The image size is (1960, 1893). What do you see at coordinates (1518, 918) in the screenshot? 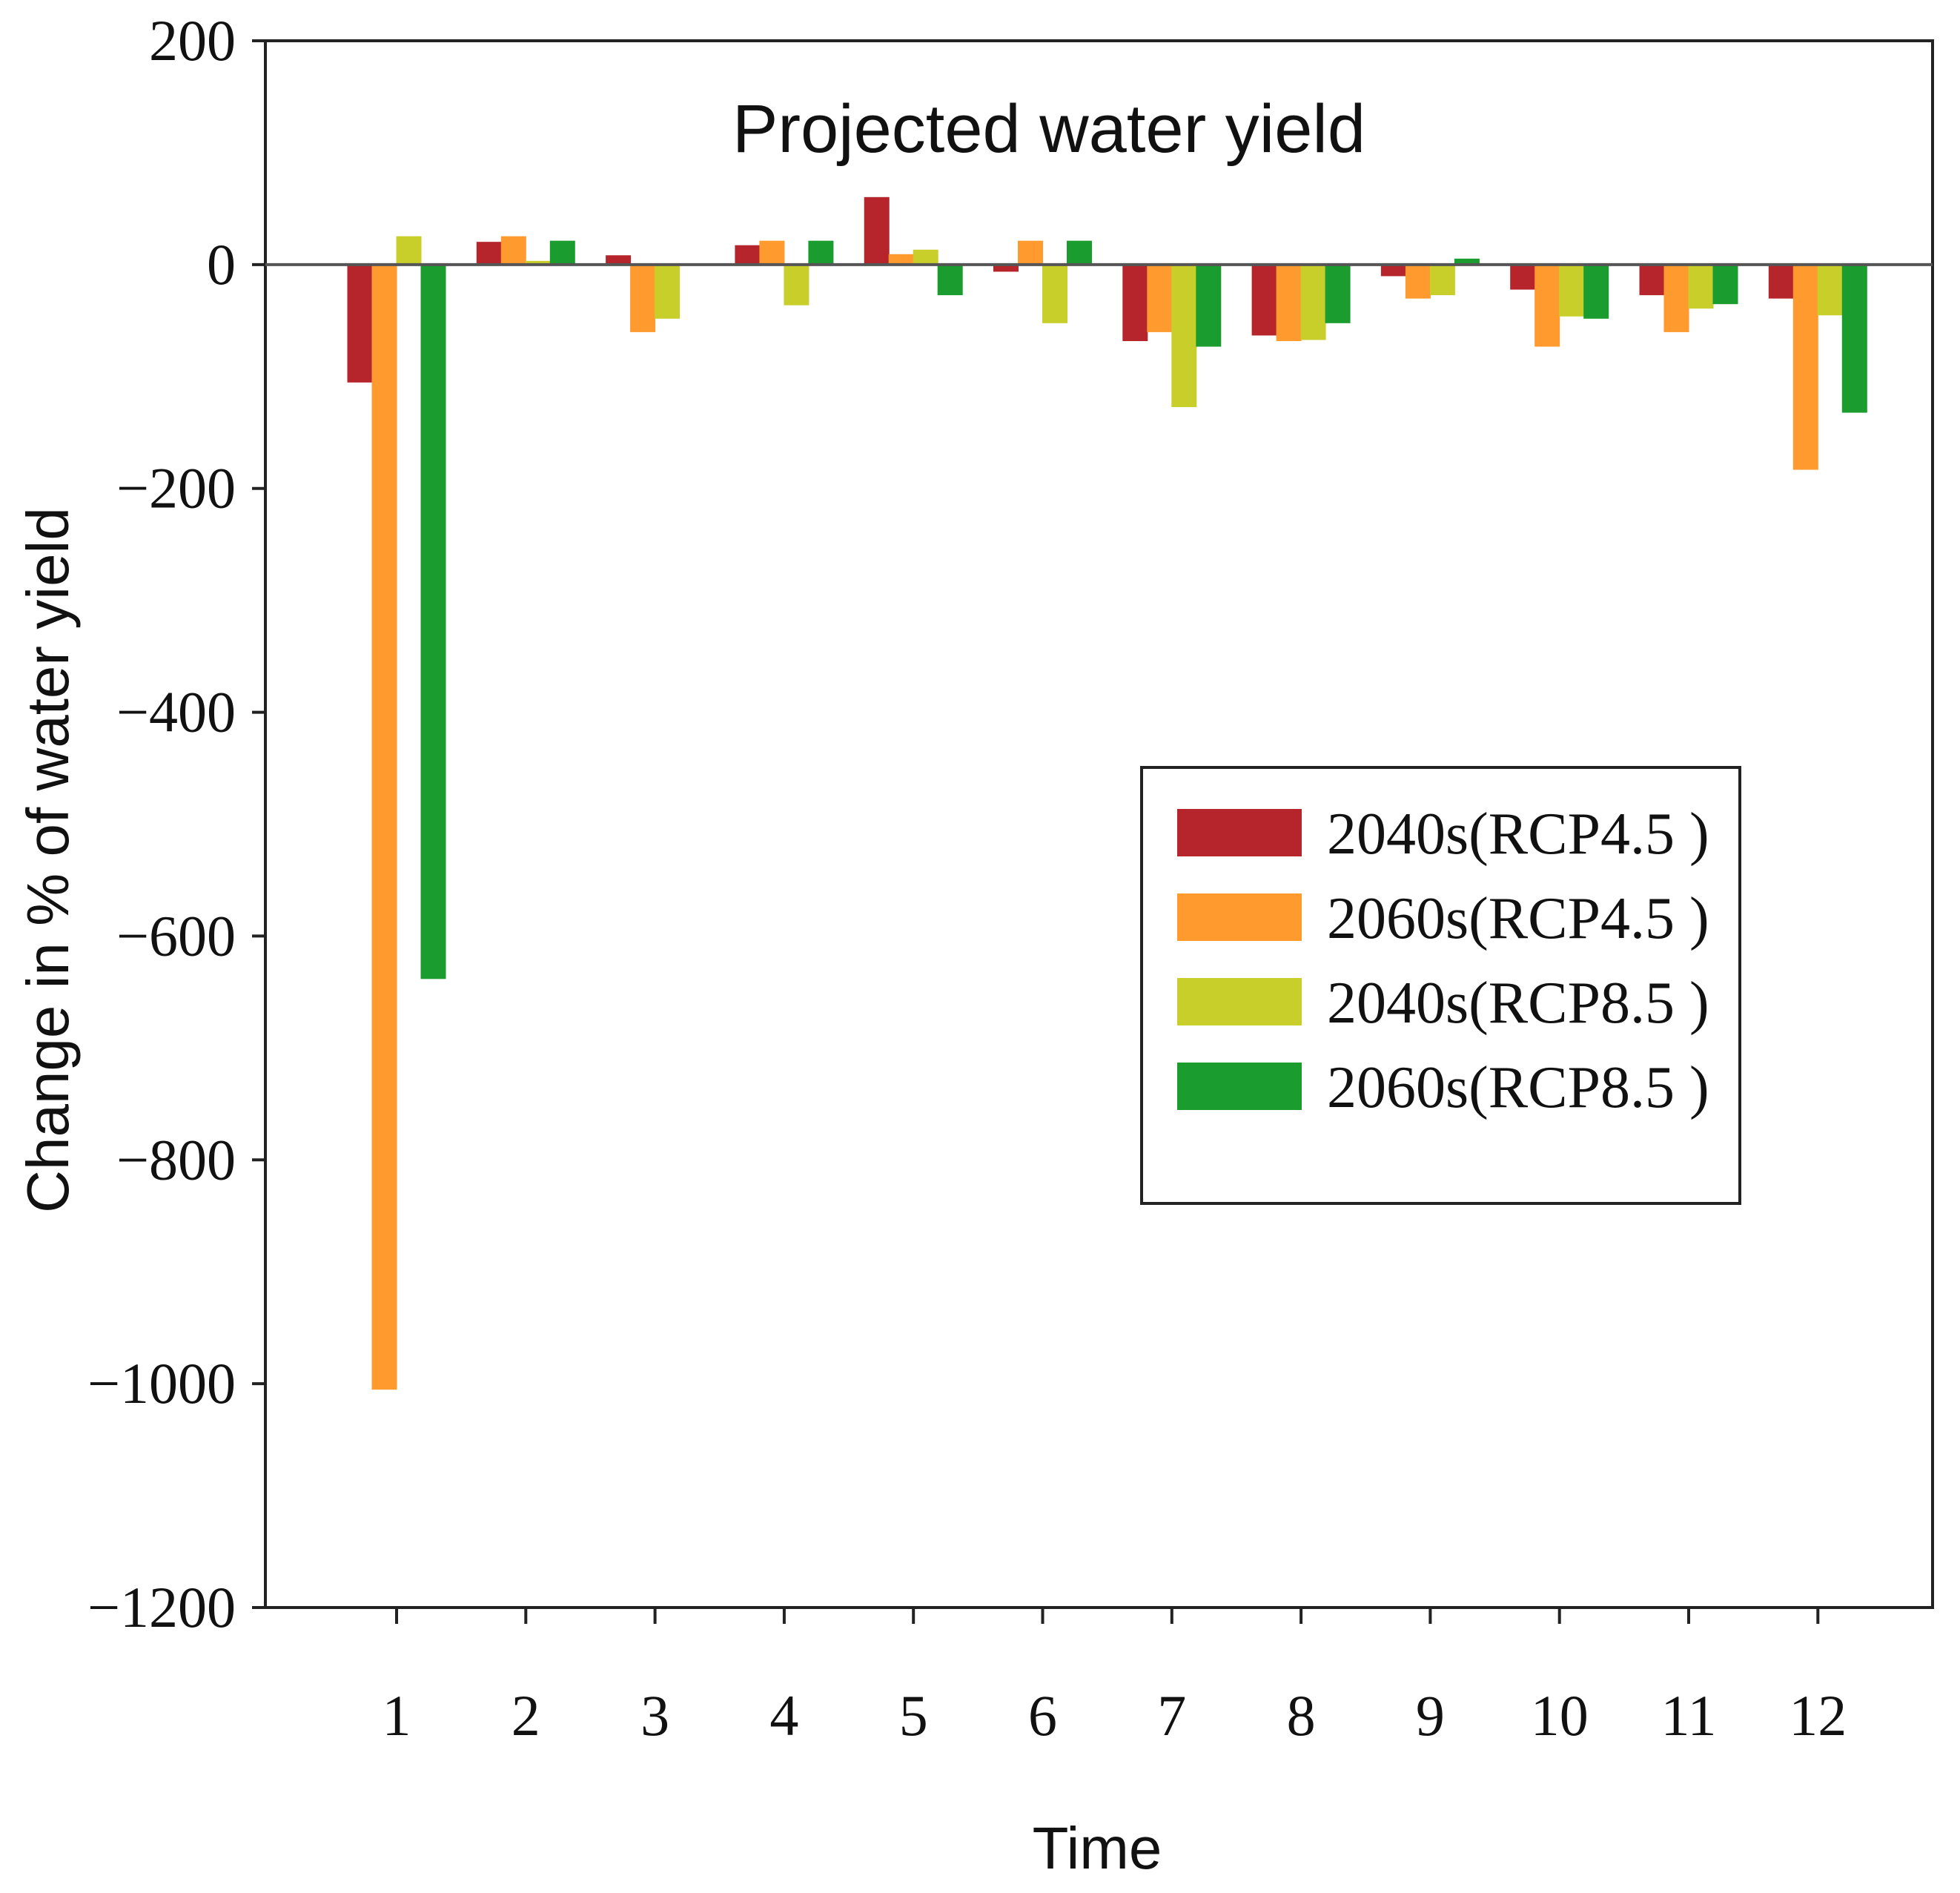
I see `legend-label: 2060s(RCP4.5 )` at bounding box center [1518, 918].